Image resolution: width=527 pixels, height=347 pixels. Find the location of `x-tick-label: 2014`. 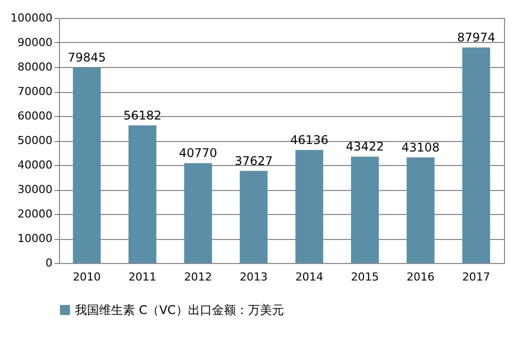

x-tick-label: 2014 is located at coordinates (309, 277).